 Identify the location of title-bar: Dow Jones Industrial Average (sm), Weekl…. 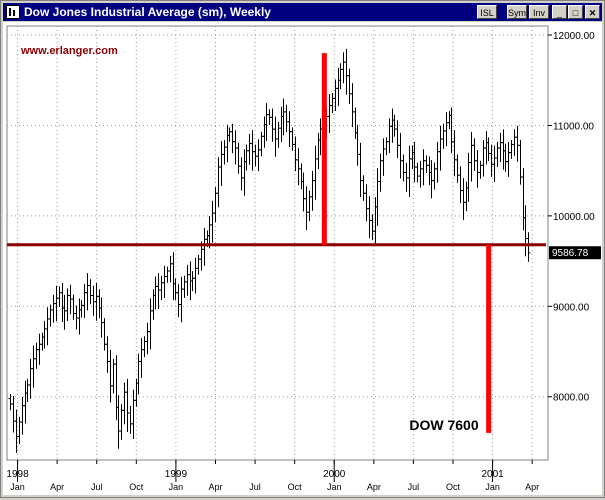
(302, 12).